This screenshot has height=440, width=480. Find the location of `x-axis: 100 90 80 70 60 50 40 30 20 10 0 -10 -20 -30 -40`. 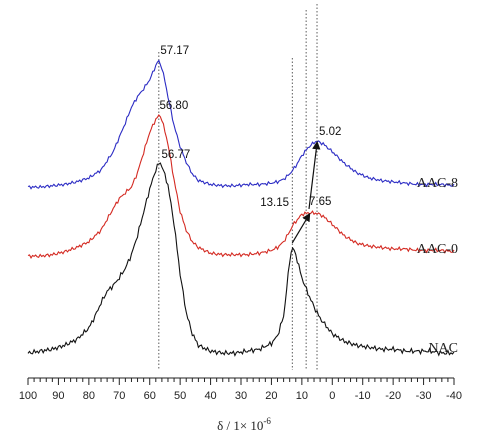

x-axis: 100 90 80 70 60 50 40 30 20 10 0 -10 -20 -30 -40 is located at coordinates (240, 389).